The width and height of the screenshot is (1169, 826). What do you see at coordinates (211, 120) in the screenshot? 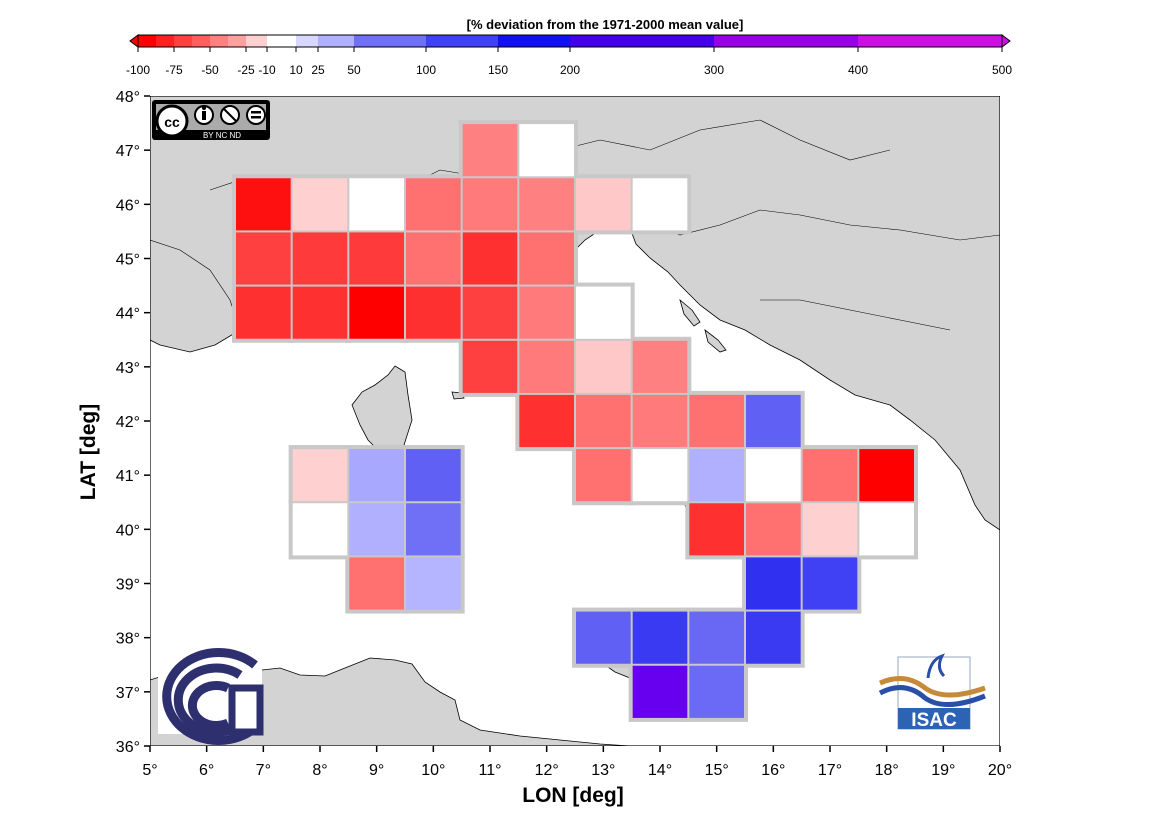
I see `cc-by-nc-nd-icon: cc BY NC ND` at bounding box center [211, 120].